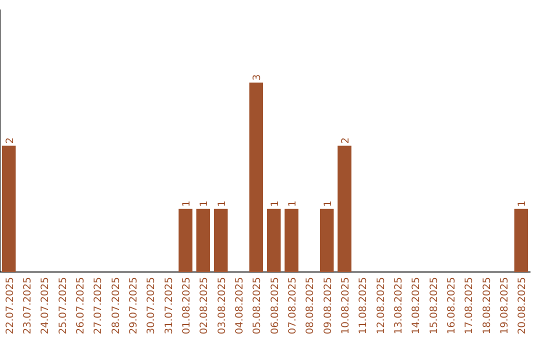 The image size is (540, 340). I want to click on x-tick-label: 25.07.2025, so click(63, 305).